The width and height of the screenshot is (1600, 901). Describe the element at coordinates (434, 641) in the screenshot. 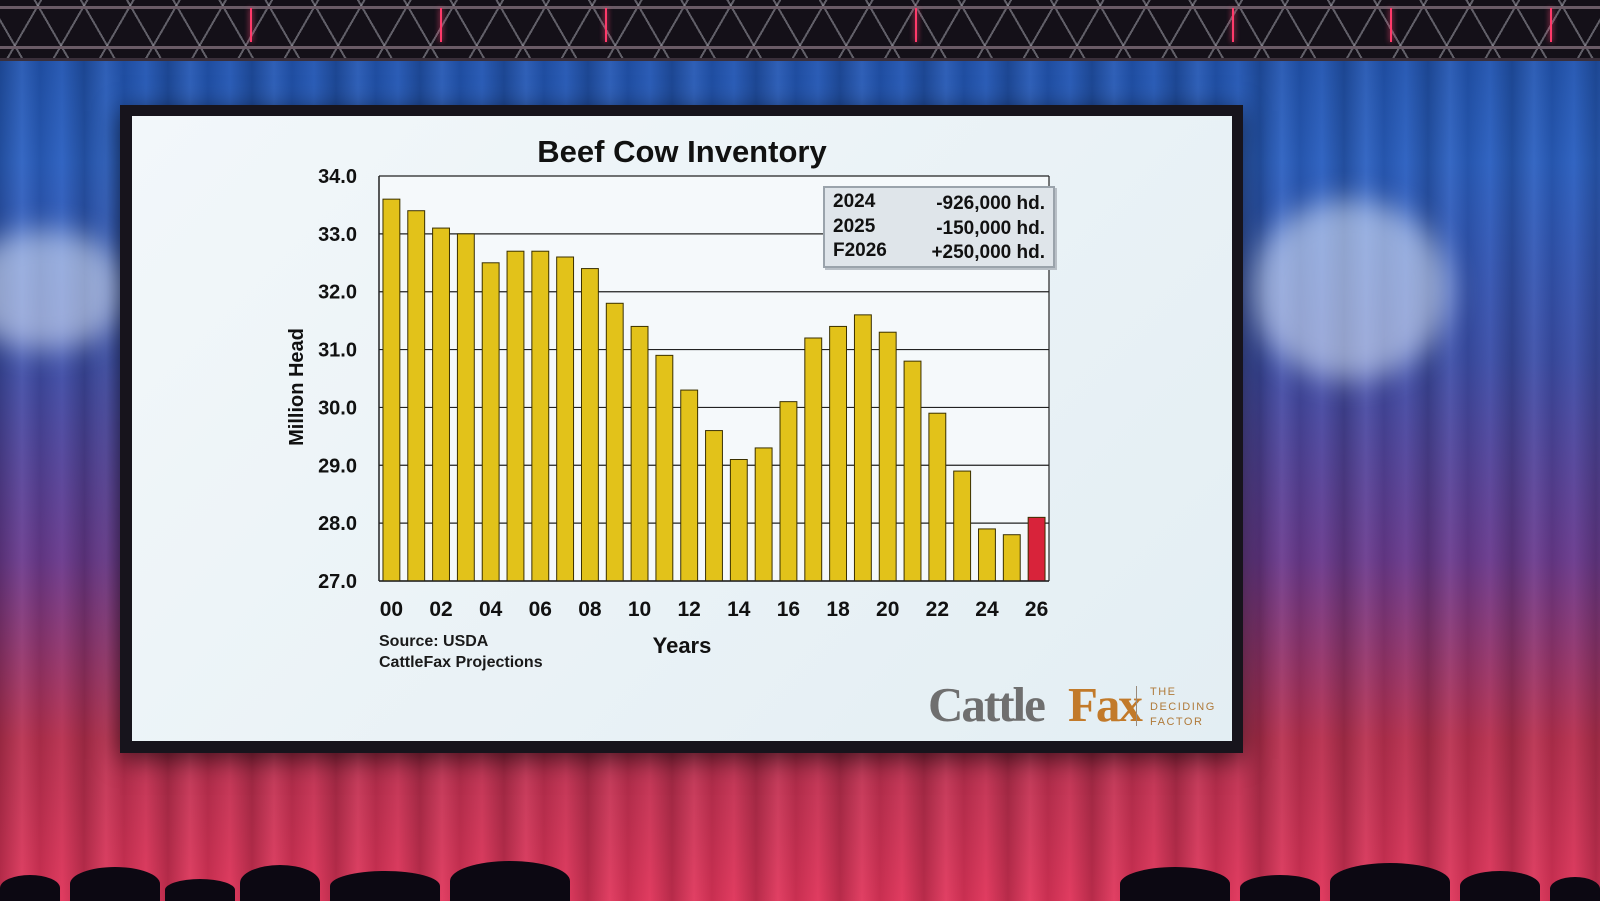

I see `source-line: Source: USDA` at that location.